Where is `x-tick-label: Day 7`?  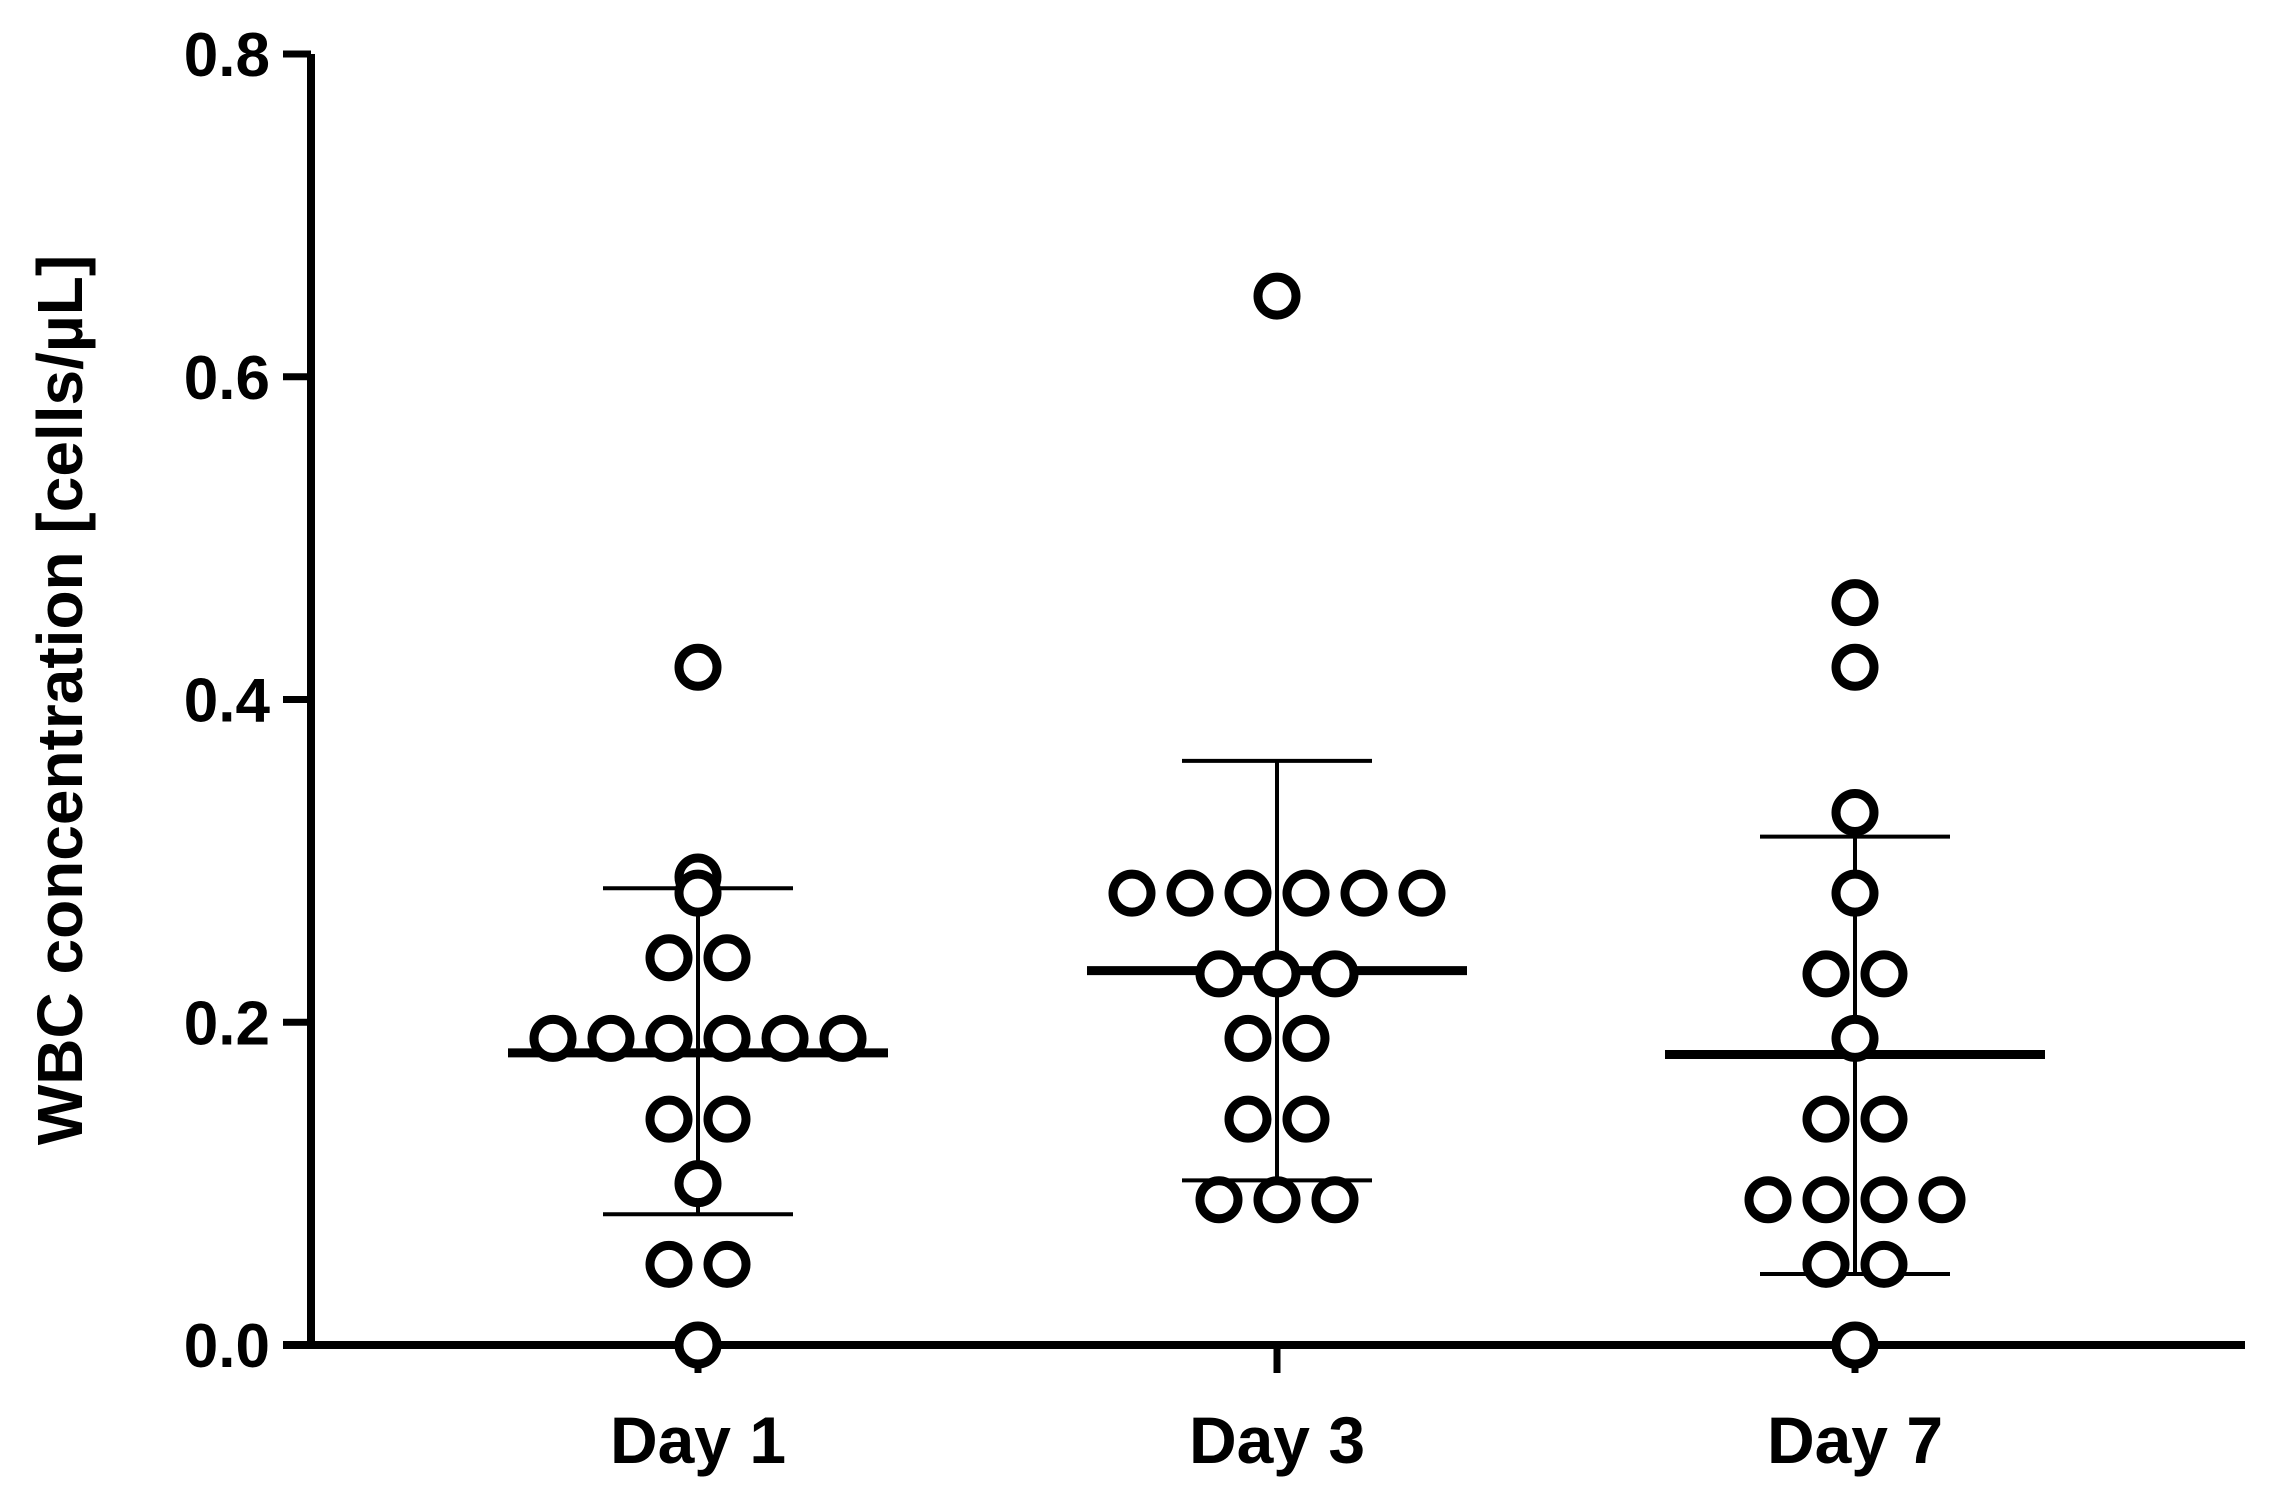
x-tick-label: Day 7 is located at coordinates (1855, 1440).